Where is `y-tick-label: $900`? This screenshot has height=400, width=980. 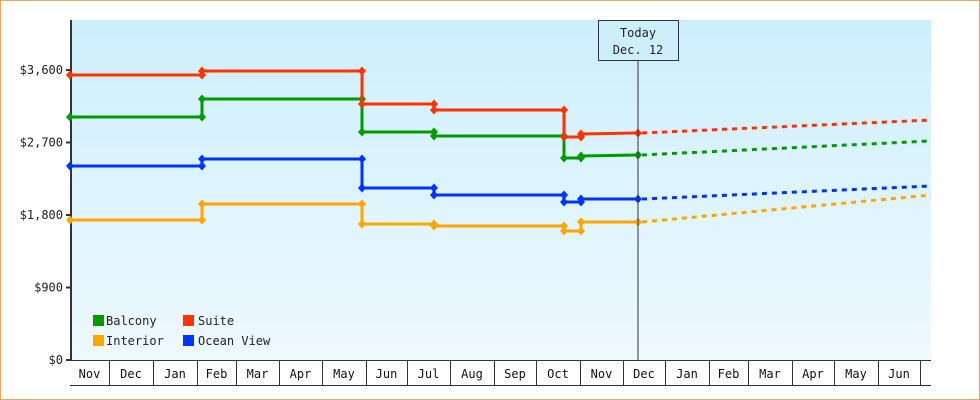
y-tick-label: $900 is located at coordinates (48, 288).